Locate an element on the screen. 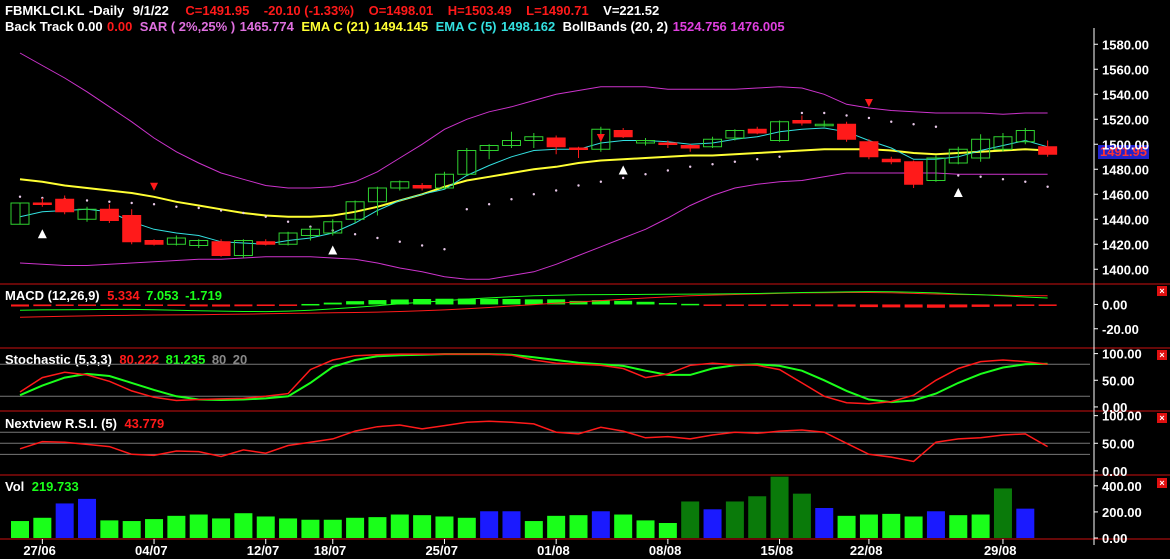 This screenshot has width=1170, height=559. stochastic-axis-tick-label-0: 100.00 is located at coordinates (1122, 354).